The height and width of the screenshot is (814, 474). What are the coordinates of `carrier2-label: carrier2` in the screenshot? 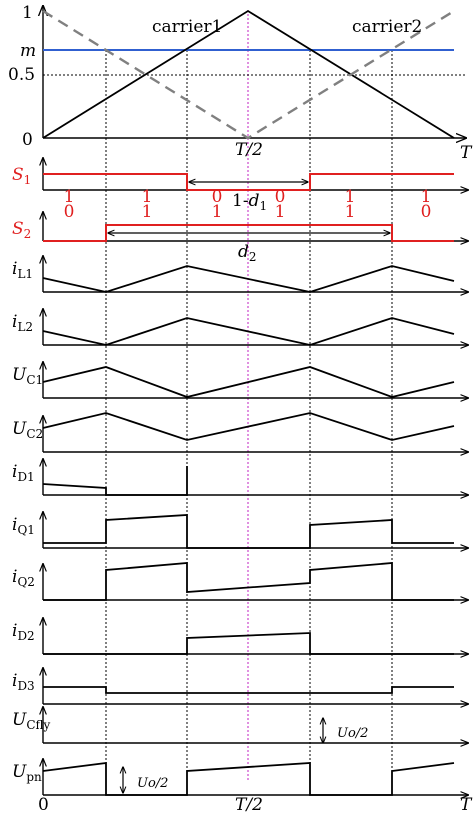 It's located at (387, 27).